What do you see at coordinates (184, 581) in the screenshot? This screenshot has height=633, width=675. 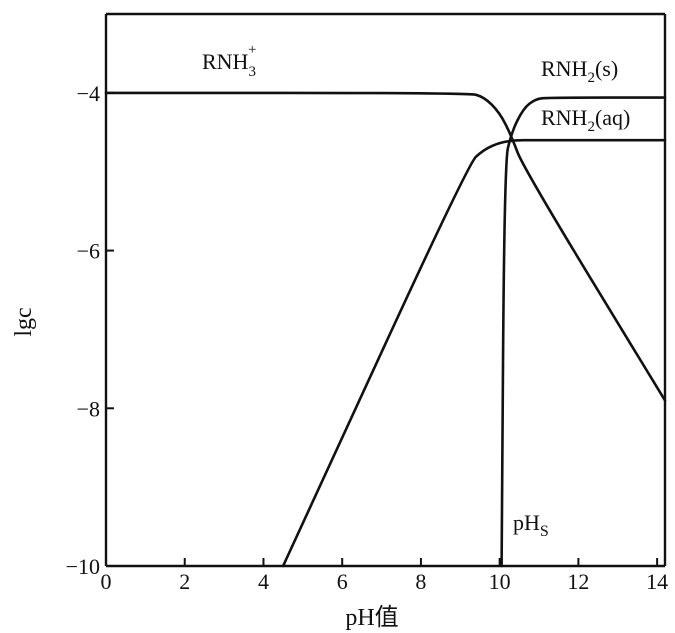 I see `x-tick-label: 2` at bounding box center [184, 581].